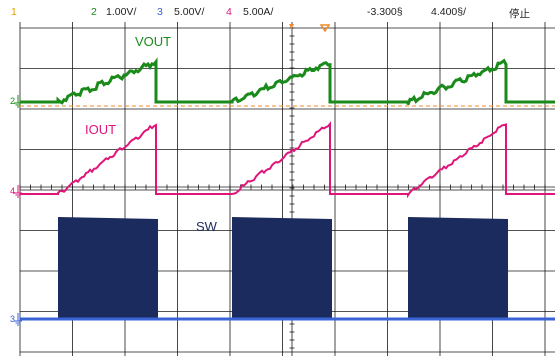 The image size is (555, 356). What do you see at coordinates (258, 12) in the screenshot?
I see `channel4-scale: 5.00A/` at bounding box center [258, 12].